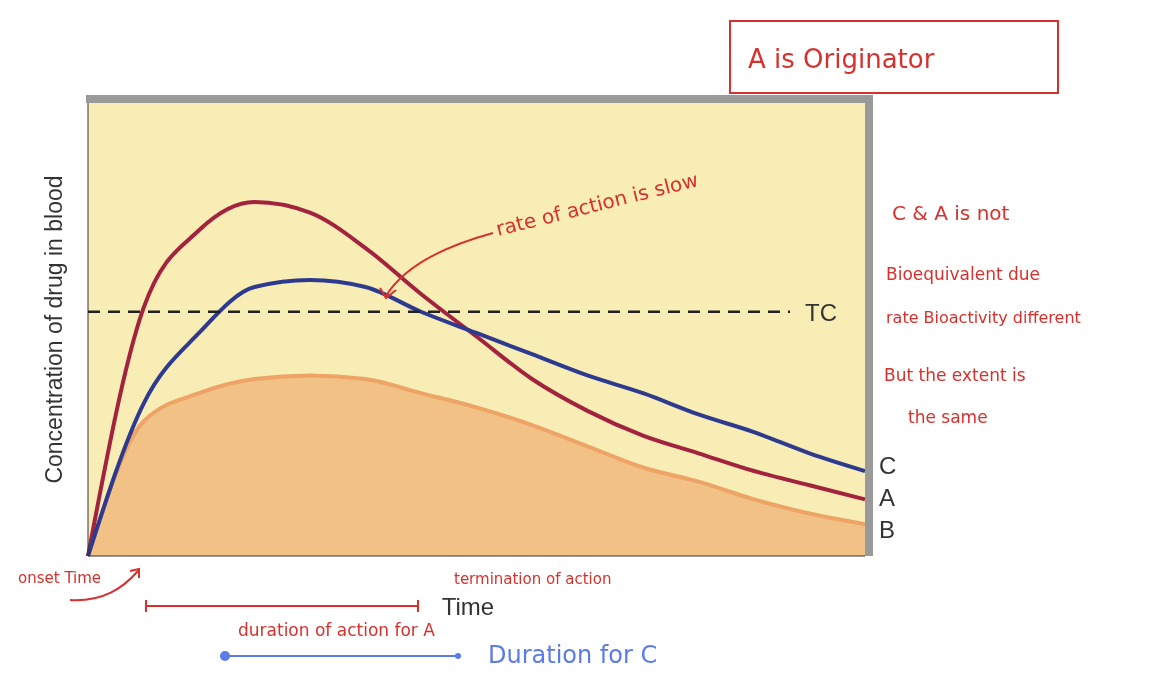 This screenshot has width=1149, height=690. I want to click on text: termination of action, so click(533, 579).